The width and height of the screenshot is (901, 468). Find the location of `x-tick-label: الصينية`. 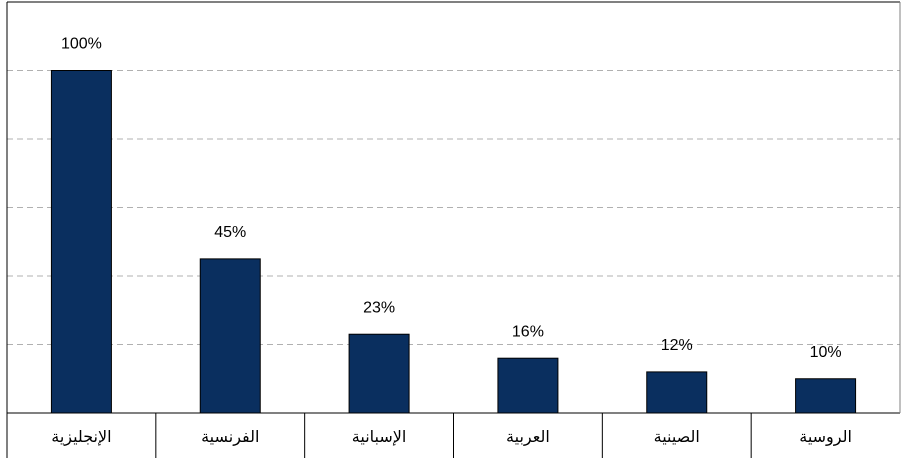

x-tick-label: الصينية is located at coordinates (677, 437).